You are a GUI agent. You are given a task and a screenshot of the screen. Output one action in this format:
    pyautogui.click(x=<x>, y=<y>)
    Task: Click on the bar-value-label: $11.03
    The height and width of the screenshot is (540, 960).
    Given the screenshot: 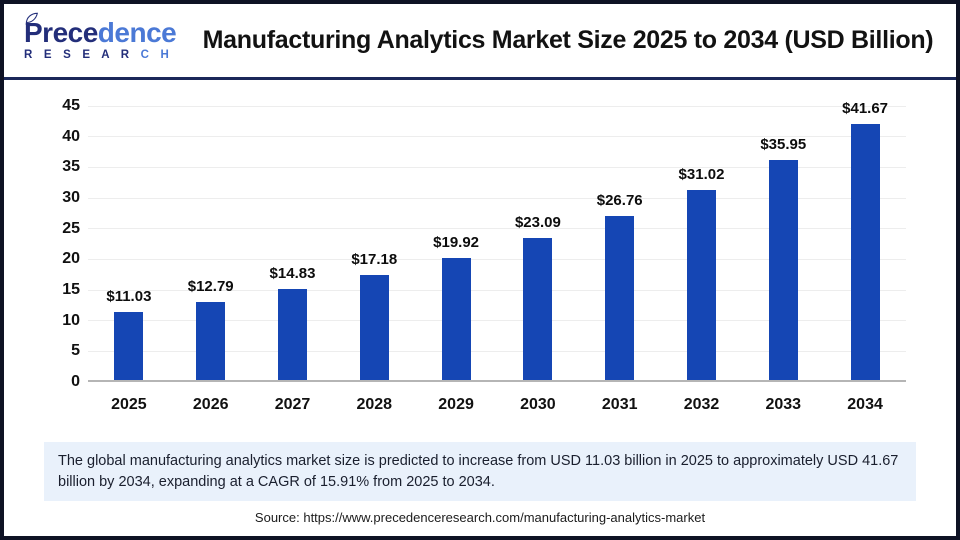 What is the action you would take?
    pyautogui.click(x=129, y=297)
    